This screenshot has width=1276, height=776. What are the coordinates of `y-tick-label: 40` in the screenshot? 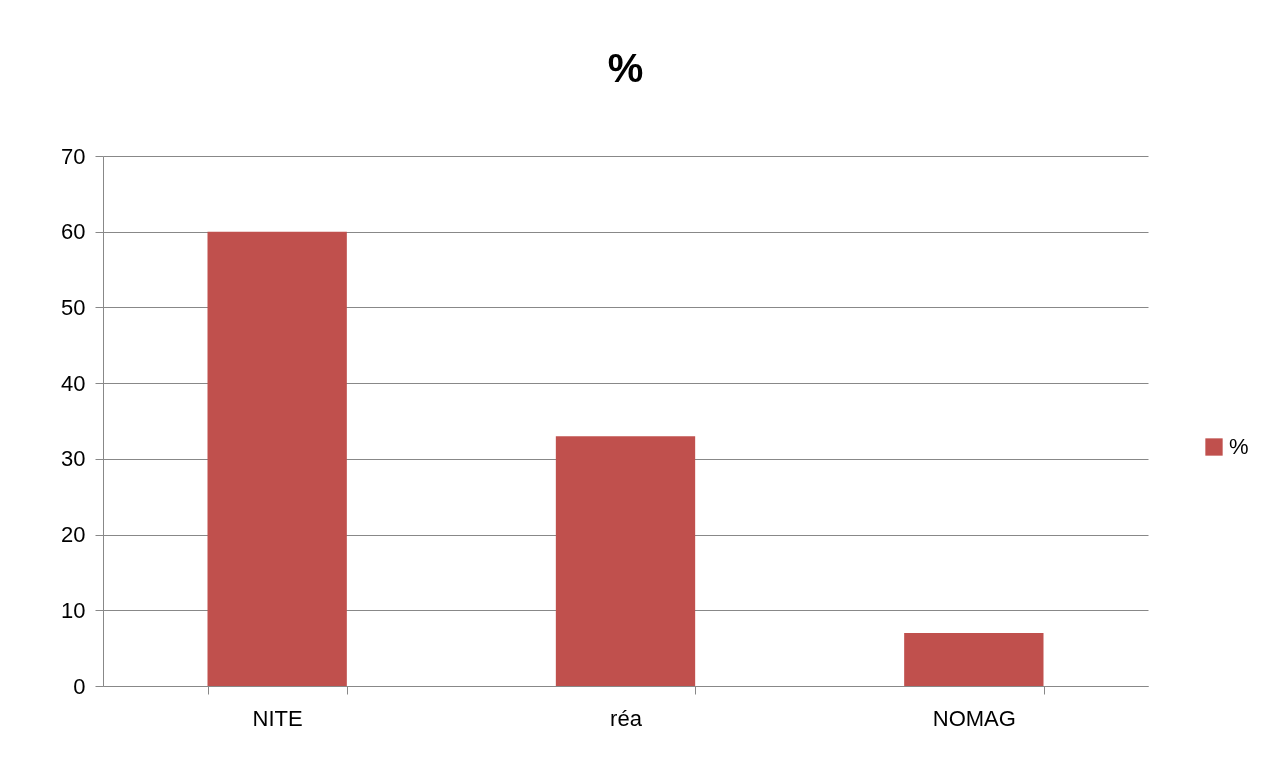 It's located at (73, 383).